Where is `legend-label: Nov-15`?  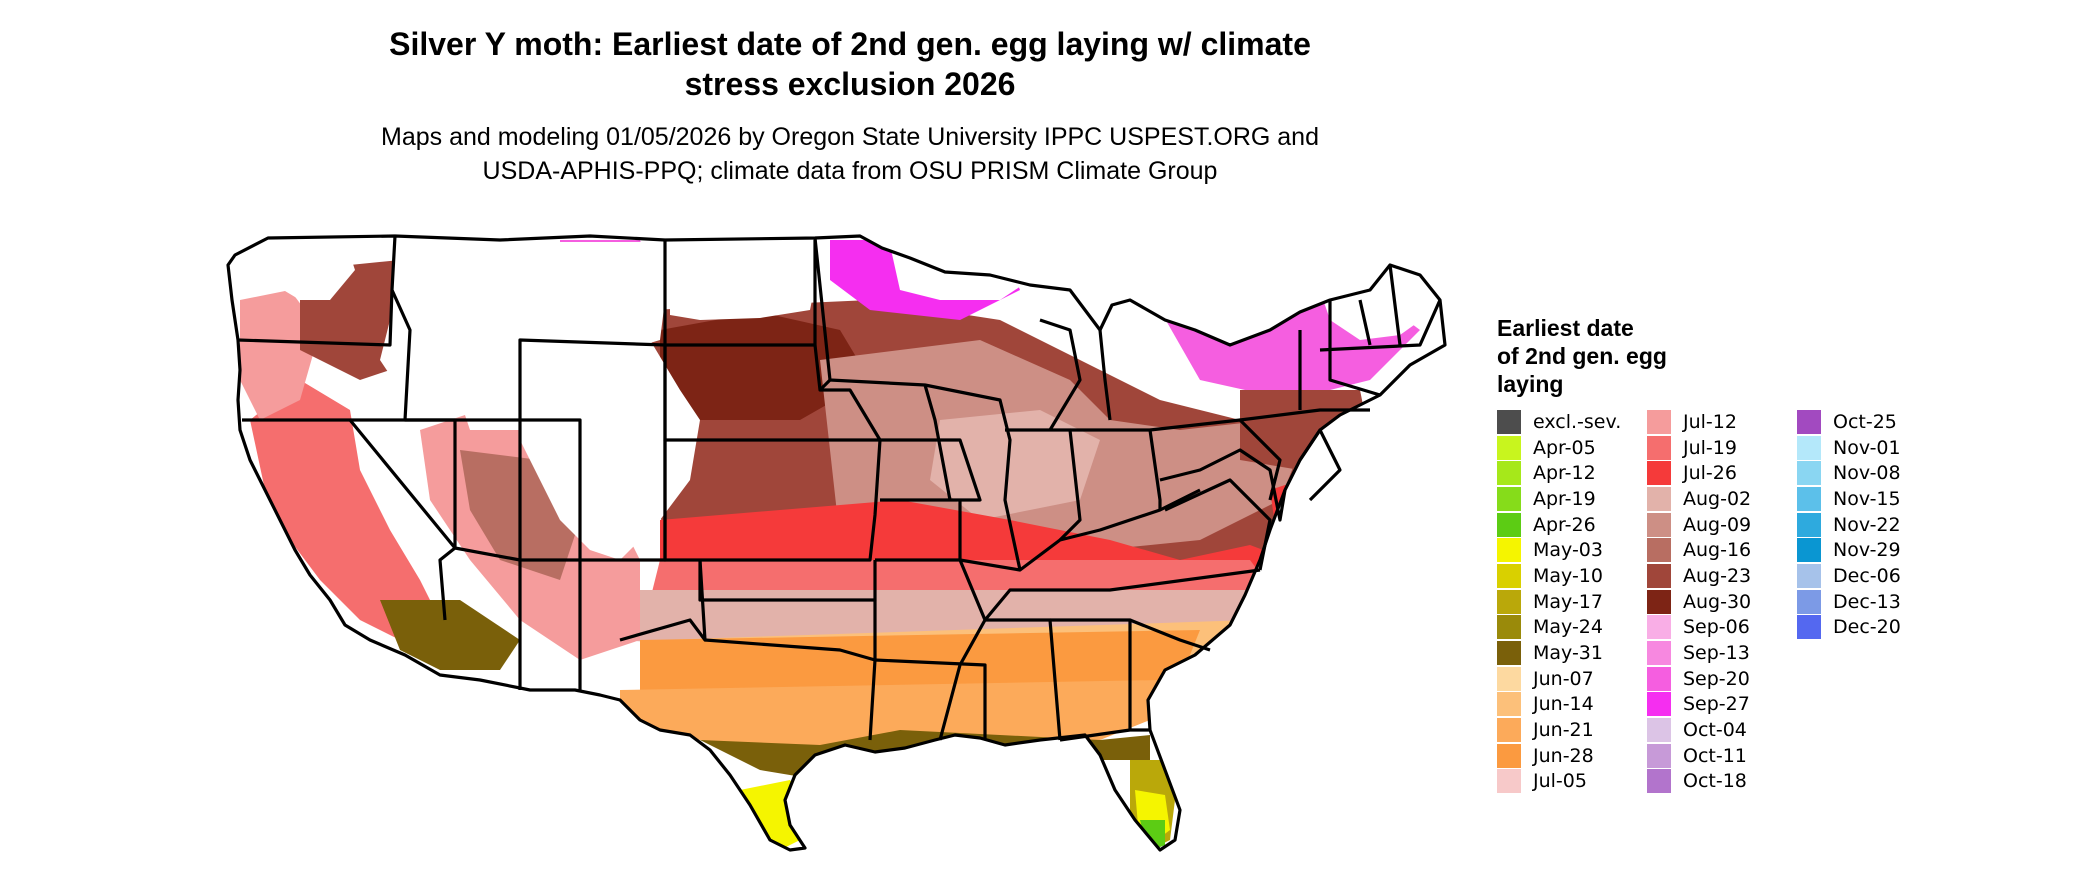 legend-label: Nov-15 is located at coordinates (1867, 498).